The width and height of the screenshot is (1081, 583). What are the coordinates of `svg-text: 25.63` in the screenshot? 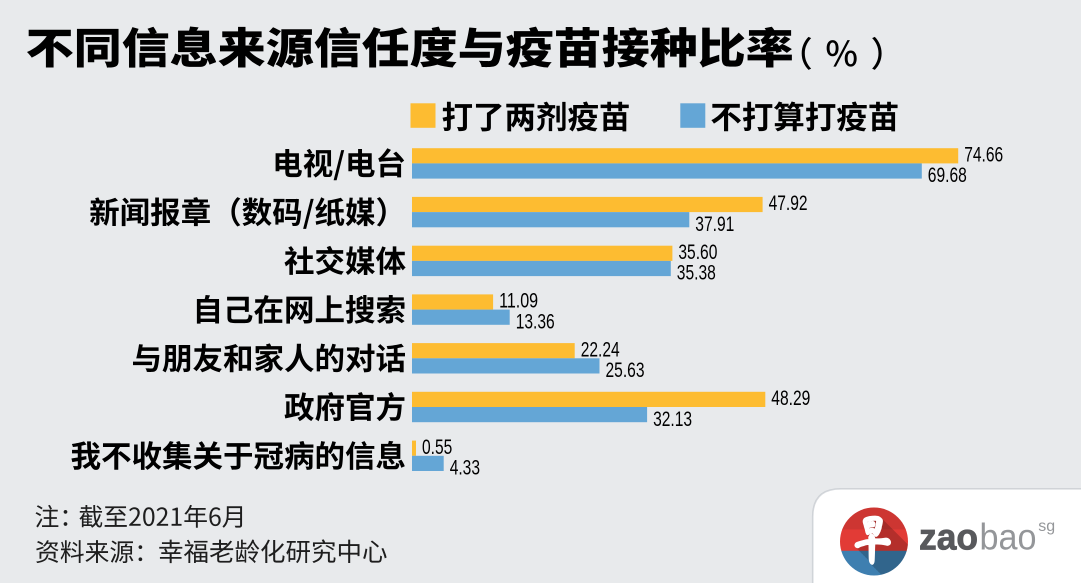 It's located at (625, 370).